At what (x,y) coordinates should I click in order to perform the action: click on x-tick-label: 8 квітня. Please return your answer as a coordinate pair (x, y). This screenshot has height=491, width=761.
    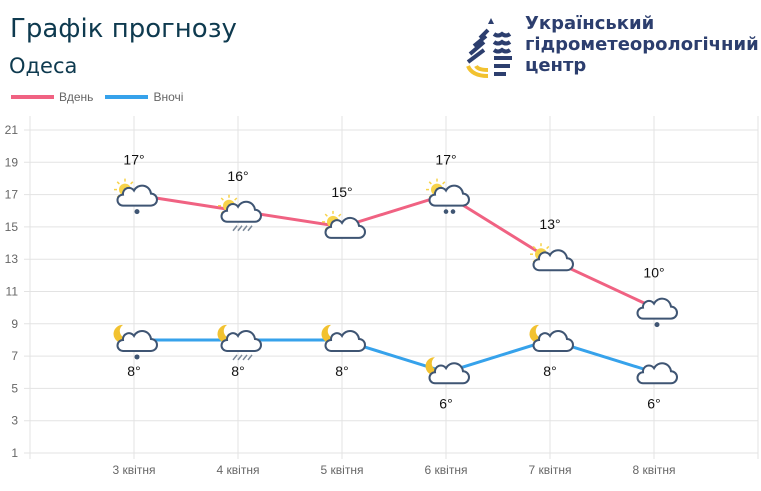
    Looking at the image, I should click on (654, 470).